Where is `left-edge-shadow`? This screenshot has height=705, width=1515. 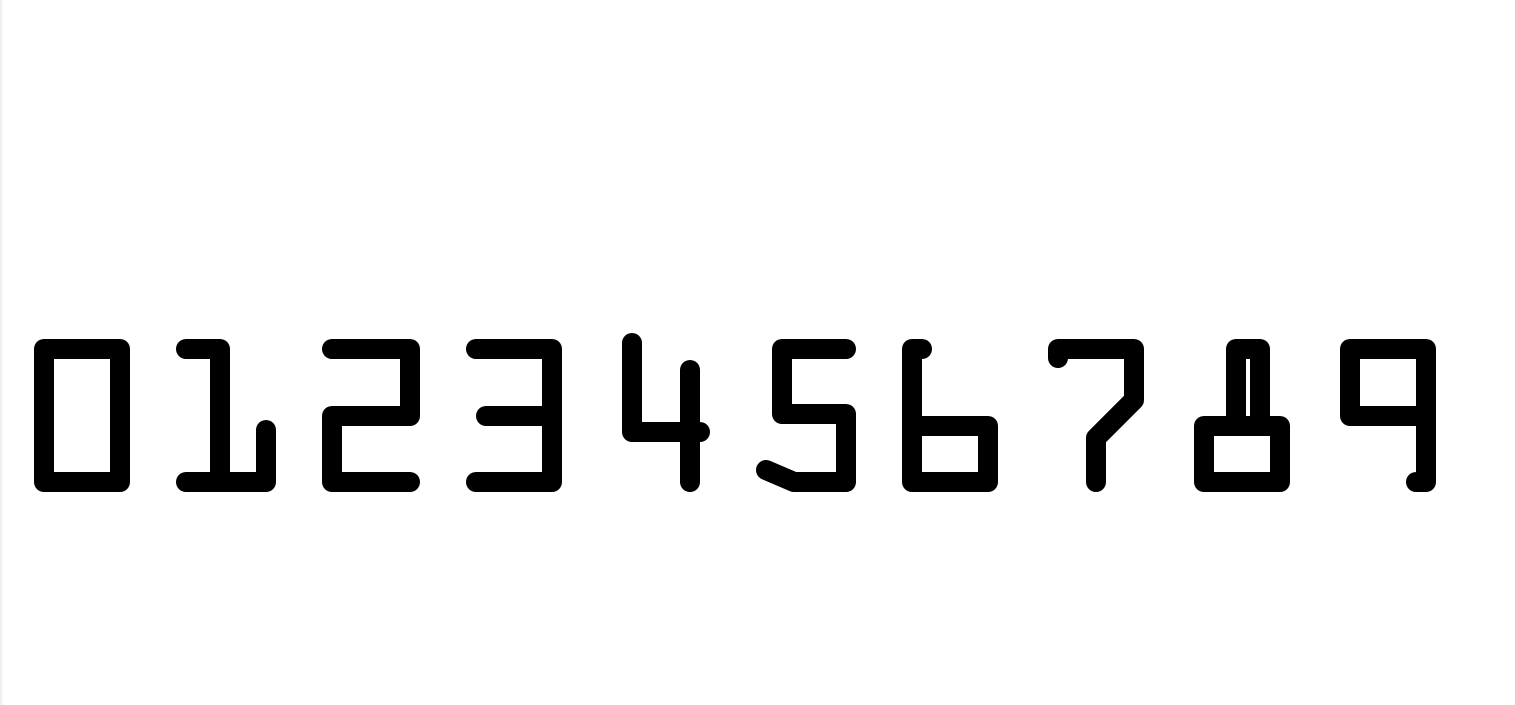
left-edge-shadow is located at coordinates (2, 352).